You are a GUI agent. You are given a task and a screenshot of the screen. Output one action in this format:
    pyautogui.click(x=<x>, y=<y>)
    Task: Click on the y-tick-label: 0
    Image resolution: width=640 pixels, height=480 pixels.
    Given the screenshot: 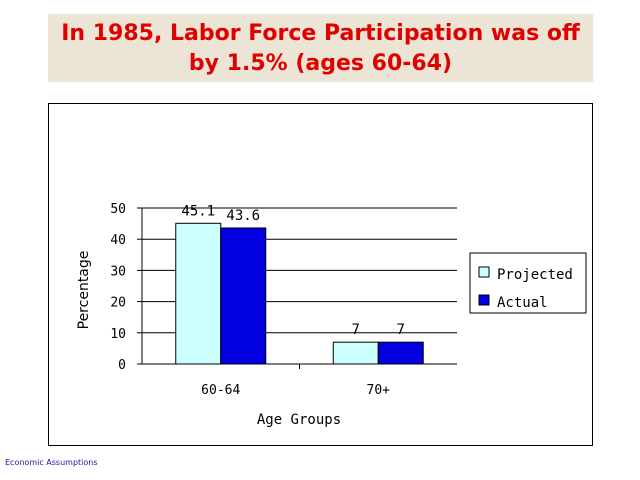 What is the action you would take?
    pyautogui.click(x=122, y=365)
    